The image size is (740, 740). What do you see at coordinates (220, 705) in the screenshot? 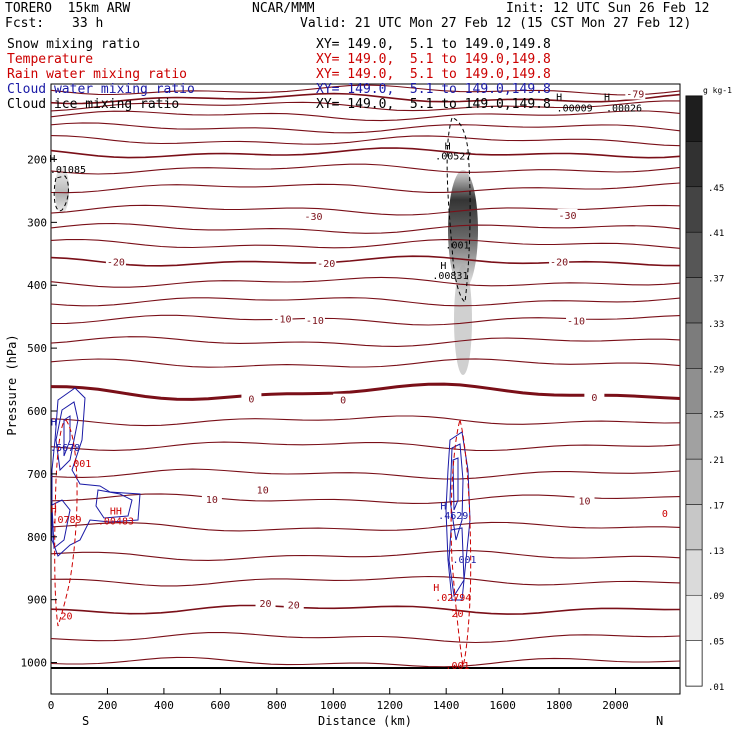
I see `x-tick-label: 600` at bounding box center [220, 705].